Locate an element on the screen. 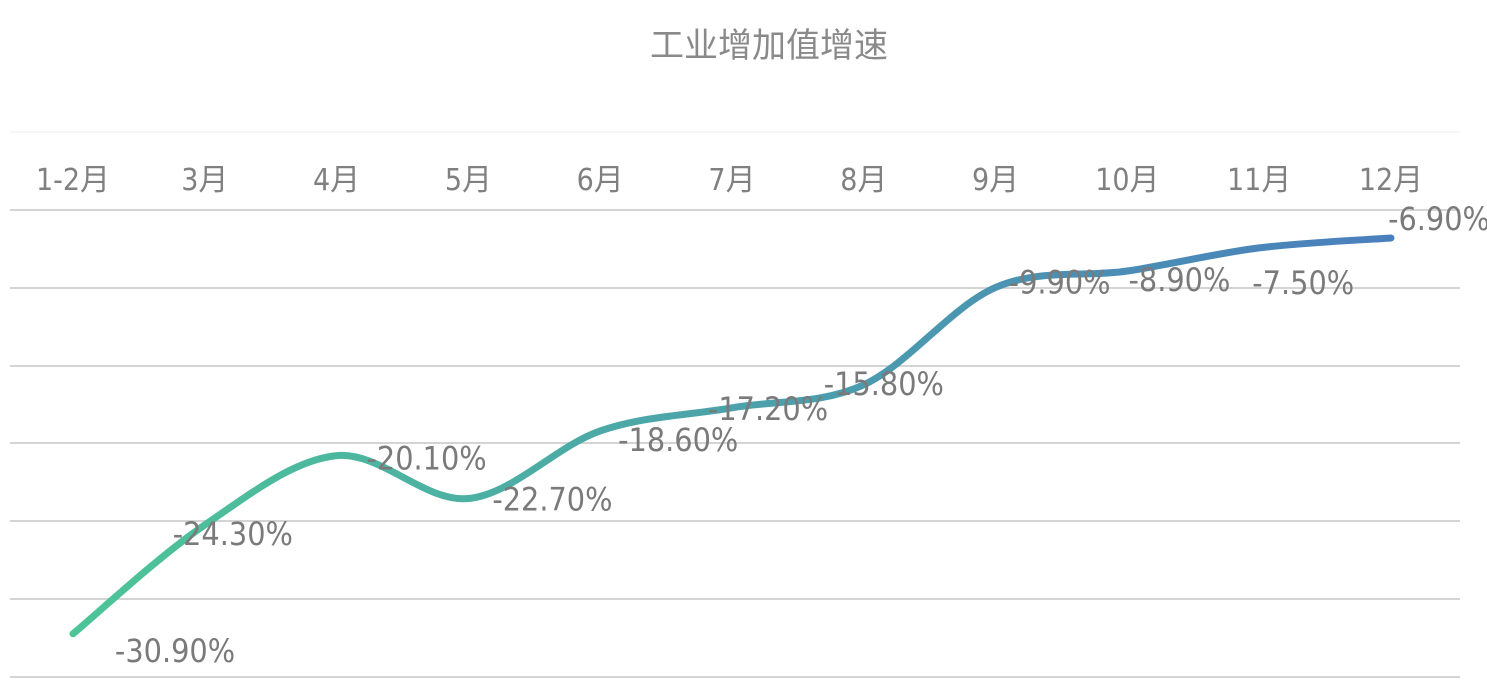 The width and height of the screenshot is (1487, 687). data-label: -22.70% is located at coordinates (552, 500).